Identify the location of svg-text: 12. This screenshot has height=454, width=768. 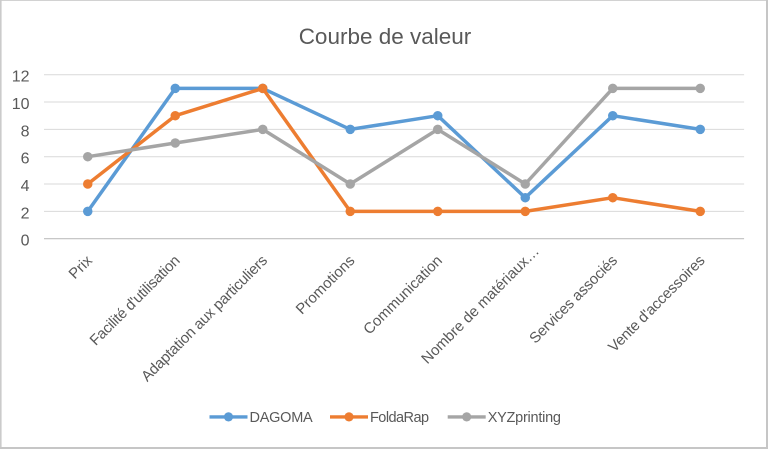
(21, 77).